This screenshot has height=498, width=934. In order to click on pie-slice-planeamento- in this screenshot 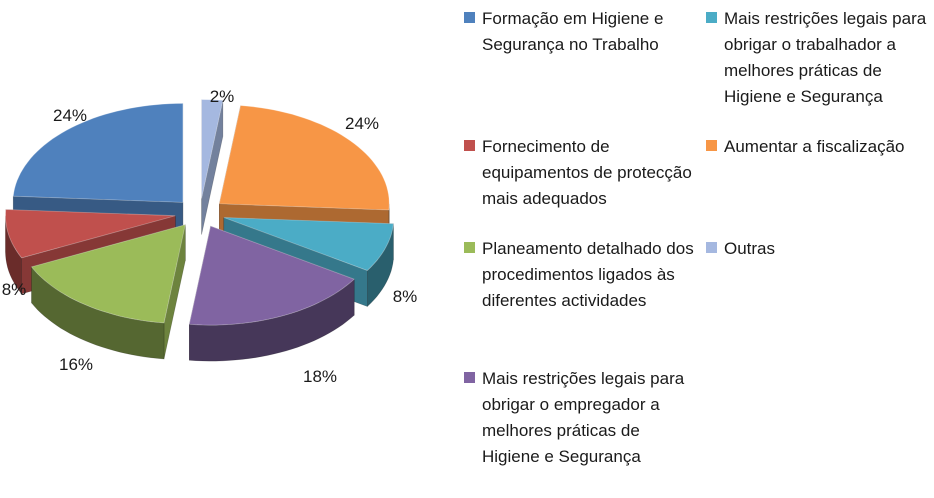, I will do `click(108, 274)`.